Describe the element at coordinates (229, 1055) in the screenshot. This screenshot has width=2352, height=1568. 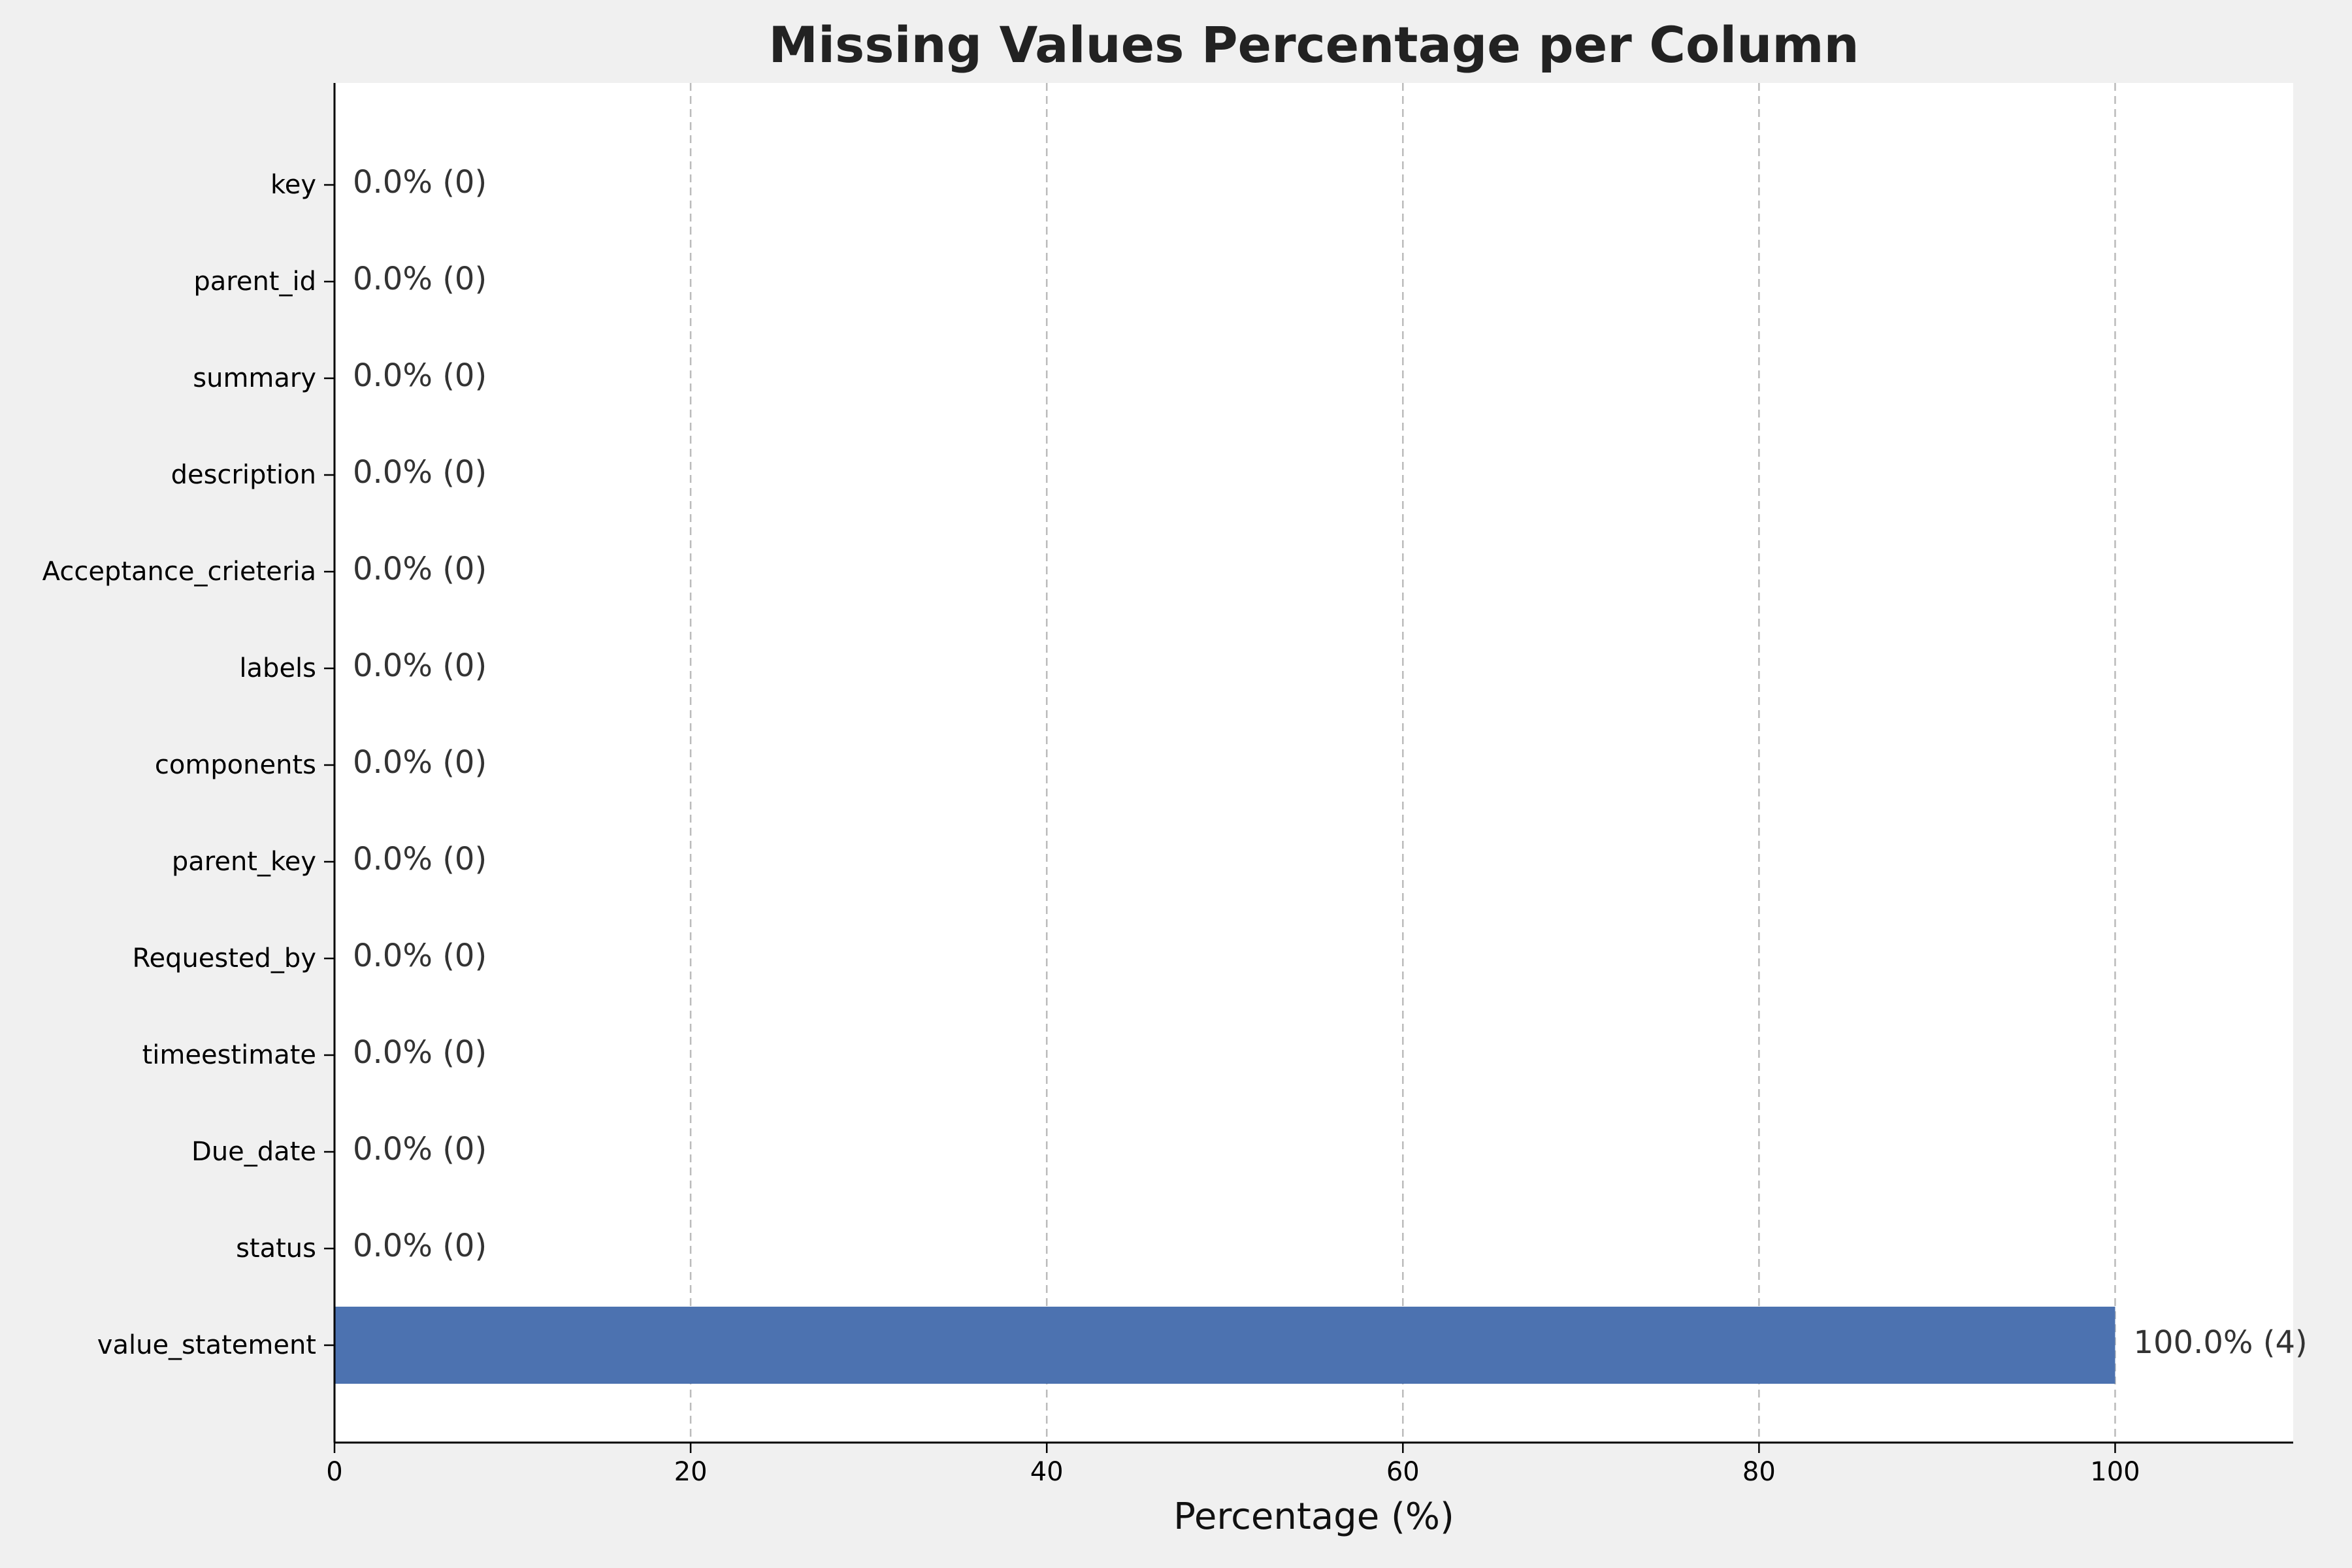
I see `y-tick-label-timeestimate: timeestimate` at that location.